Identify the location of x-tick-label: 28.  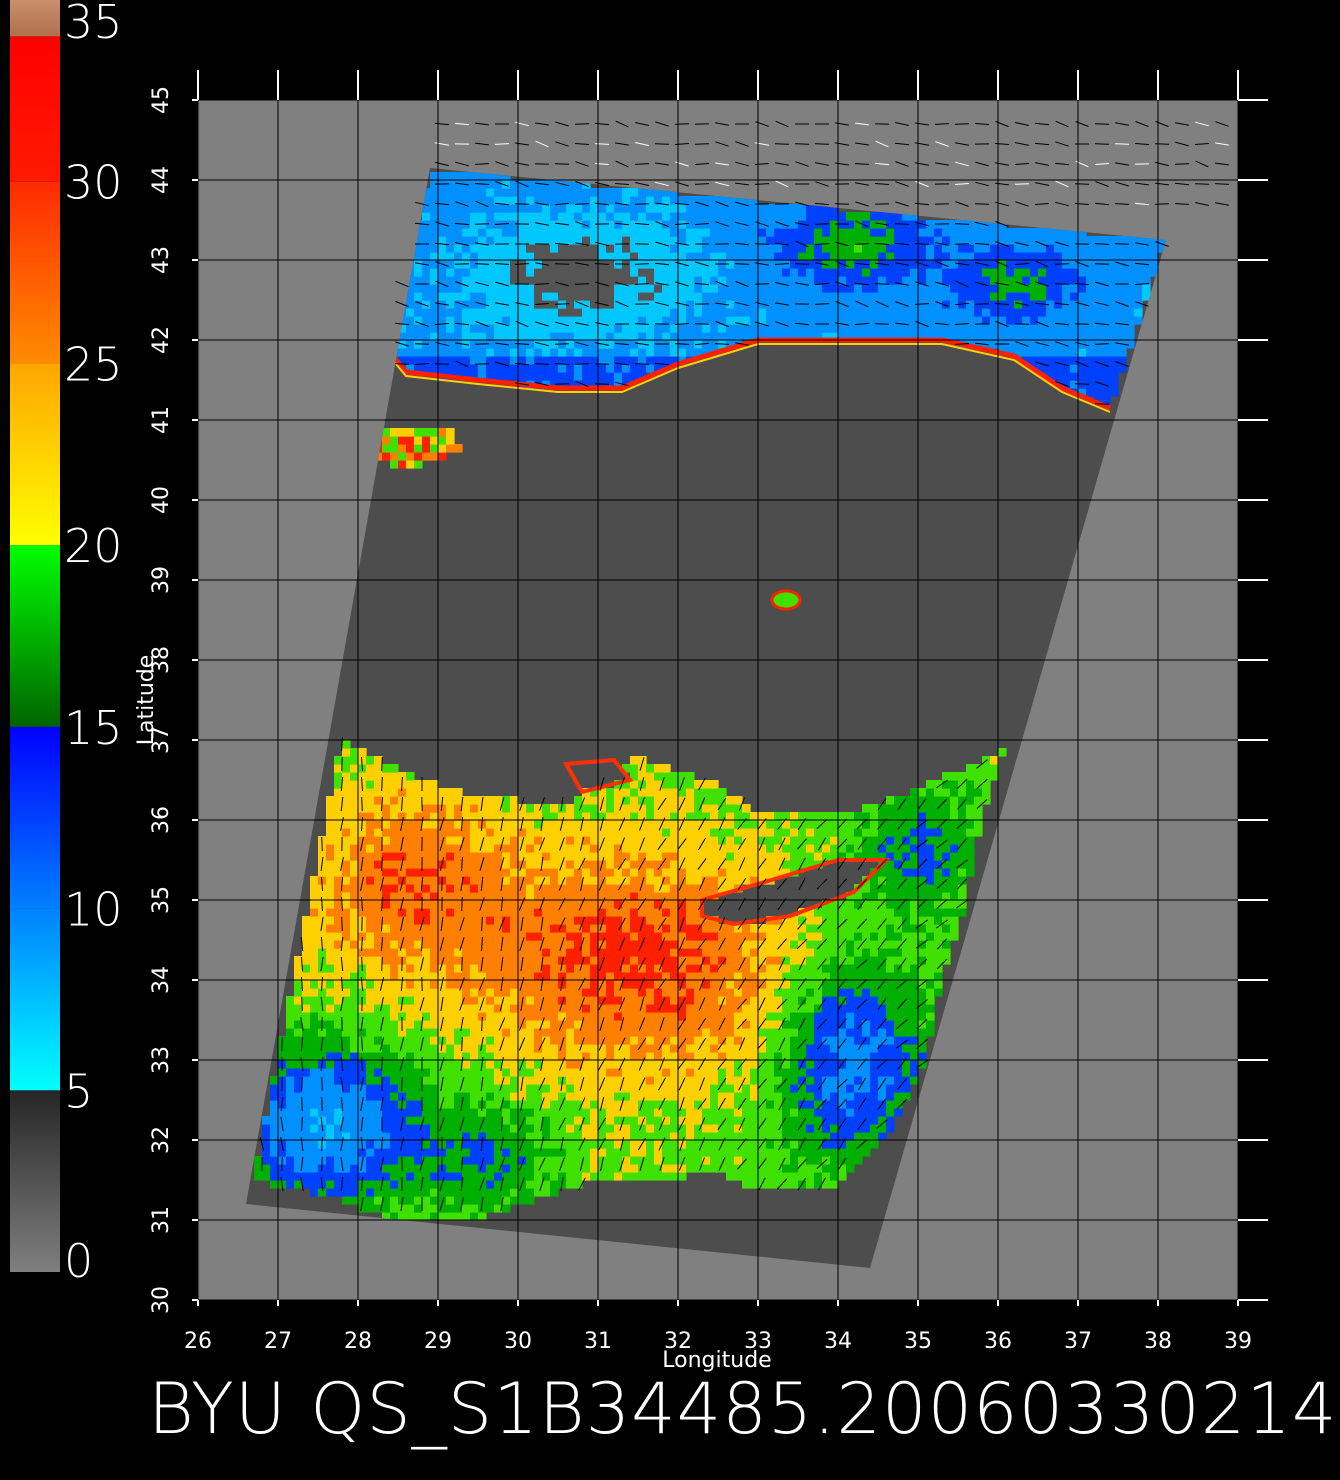
(358, 1341).